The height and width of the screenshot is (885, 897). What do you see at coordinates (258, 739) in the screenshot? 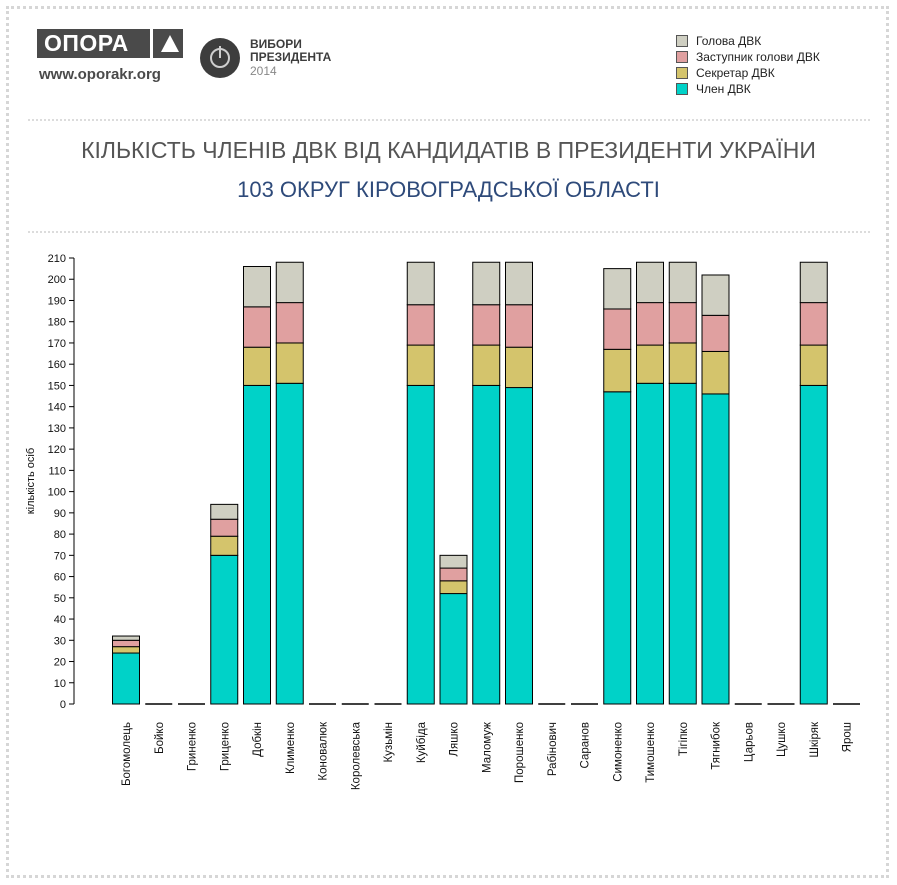
I see `x-tick-label: Добкін` at bounding box center [258, 739].